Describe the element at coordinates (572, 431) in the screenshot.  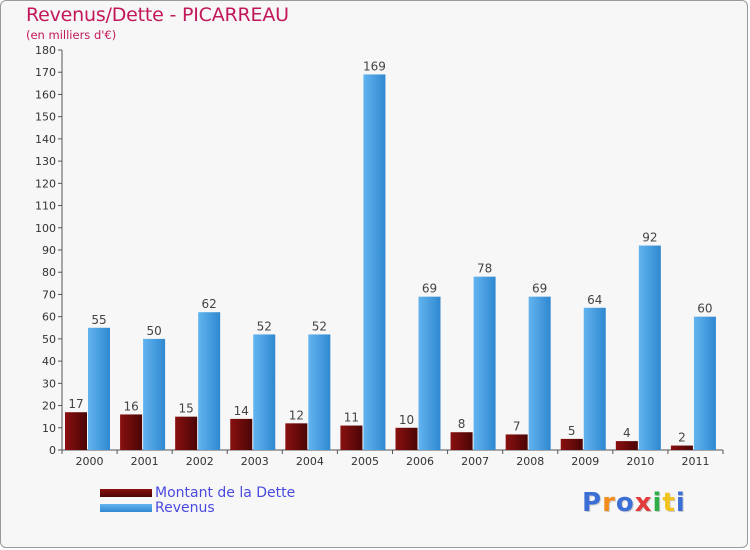
I see `debt-data-label: 5` at that location.